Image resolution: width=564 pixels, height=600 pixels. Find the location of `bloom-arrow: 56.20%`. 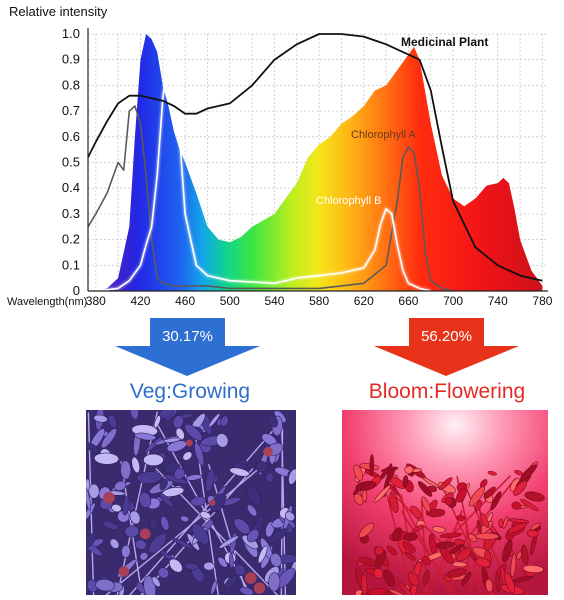

bloom-arrow: 56.20% is located at coordinates (446, 347).